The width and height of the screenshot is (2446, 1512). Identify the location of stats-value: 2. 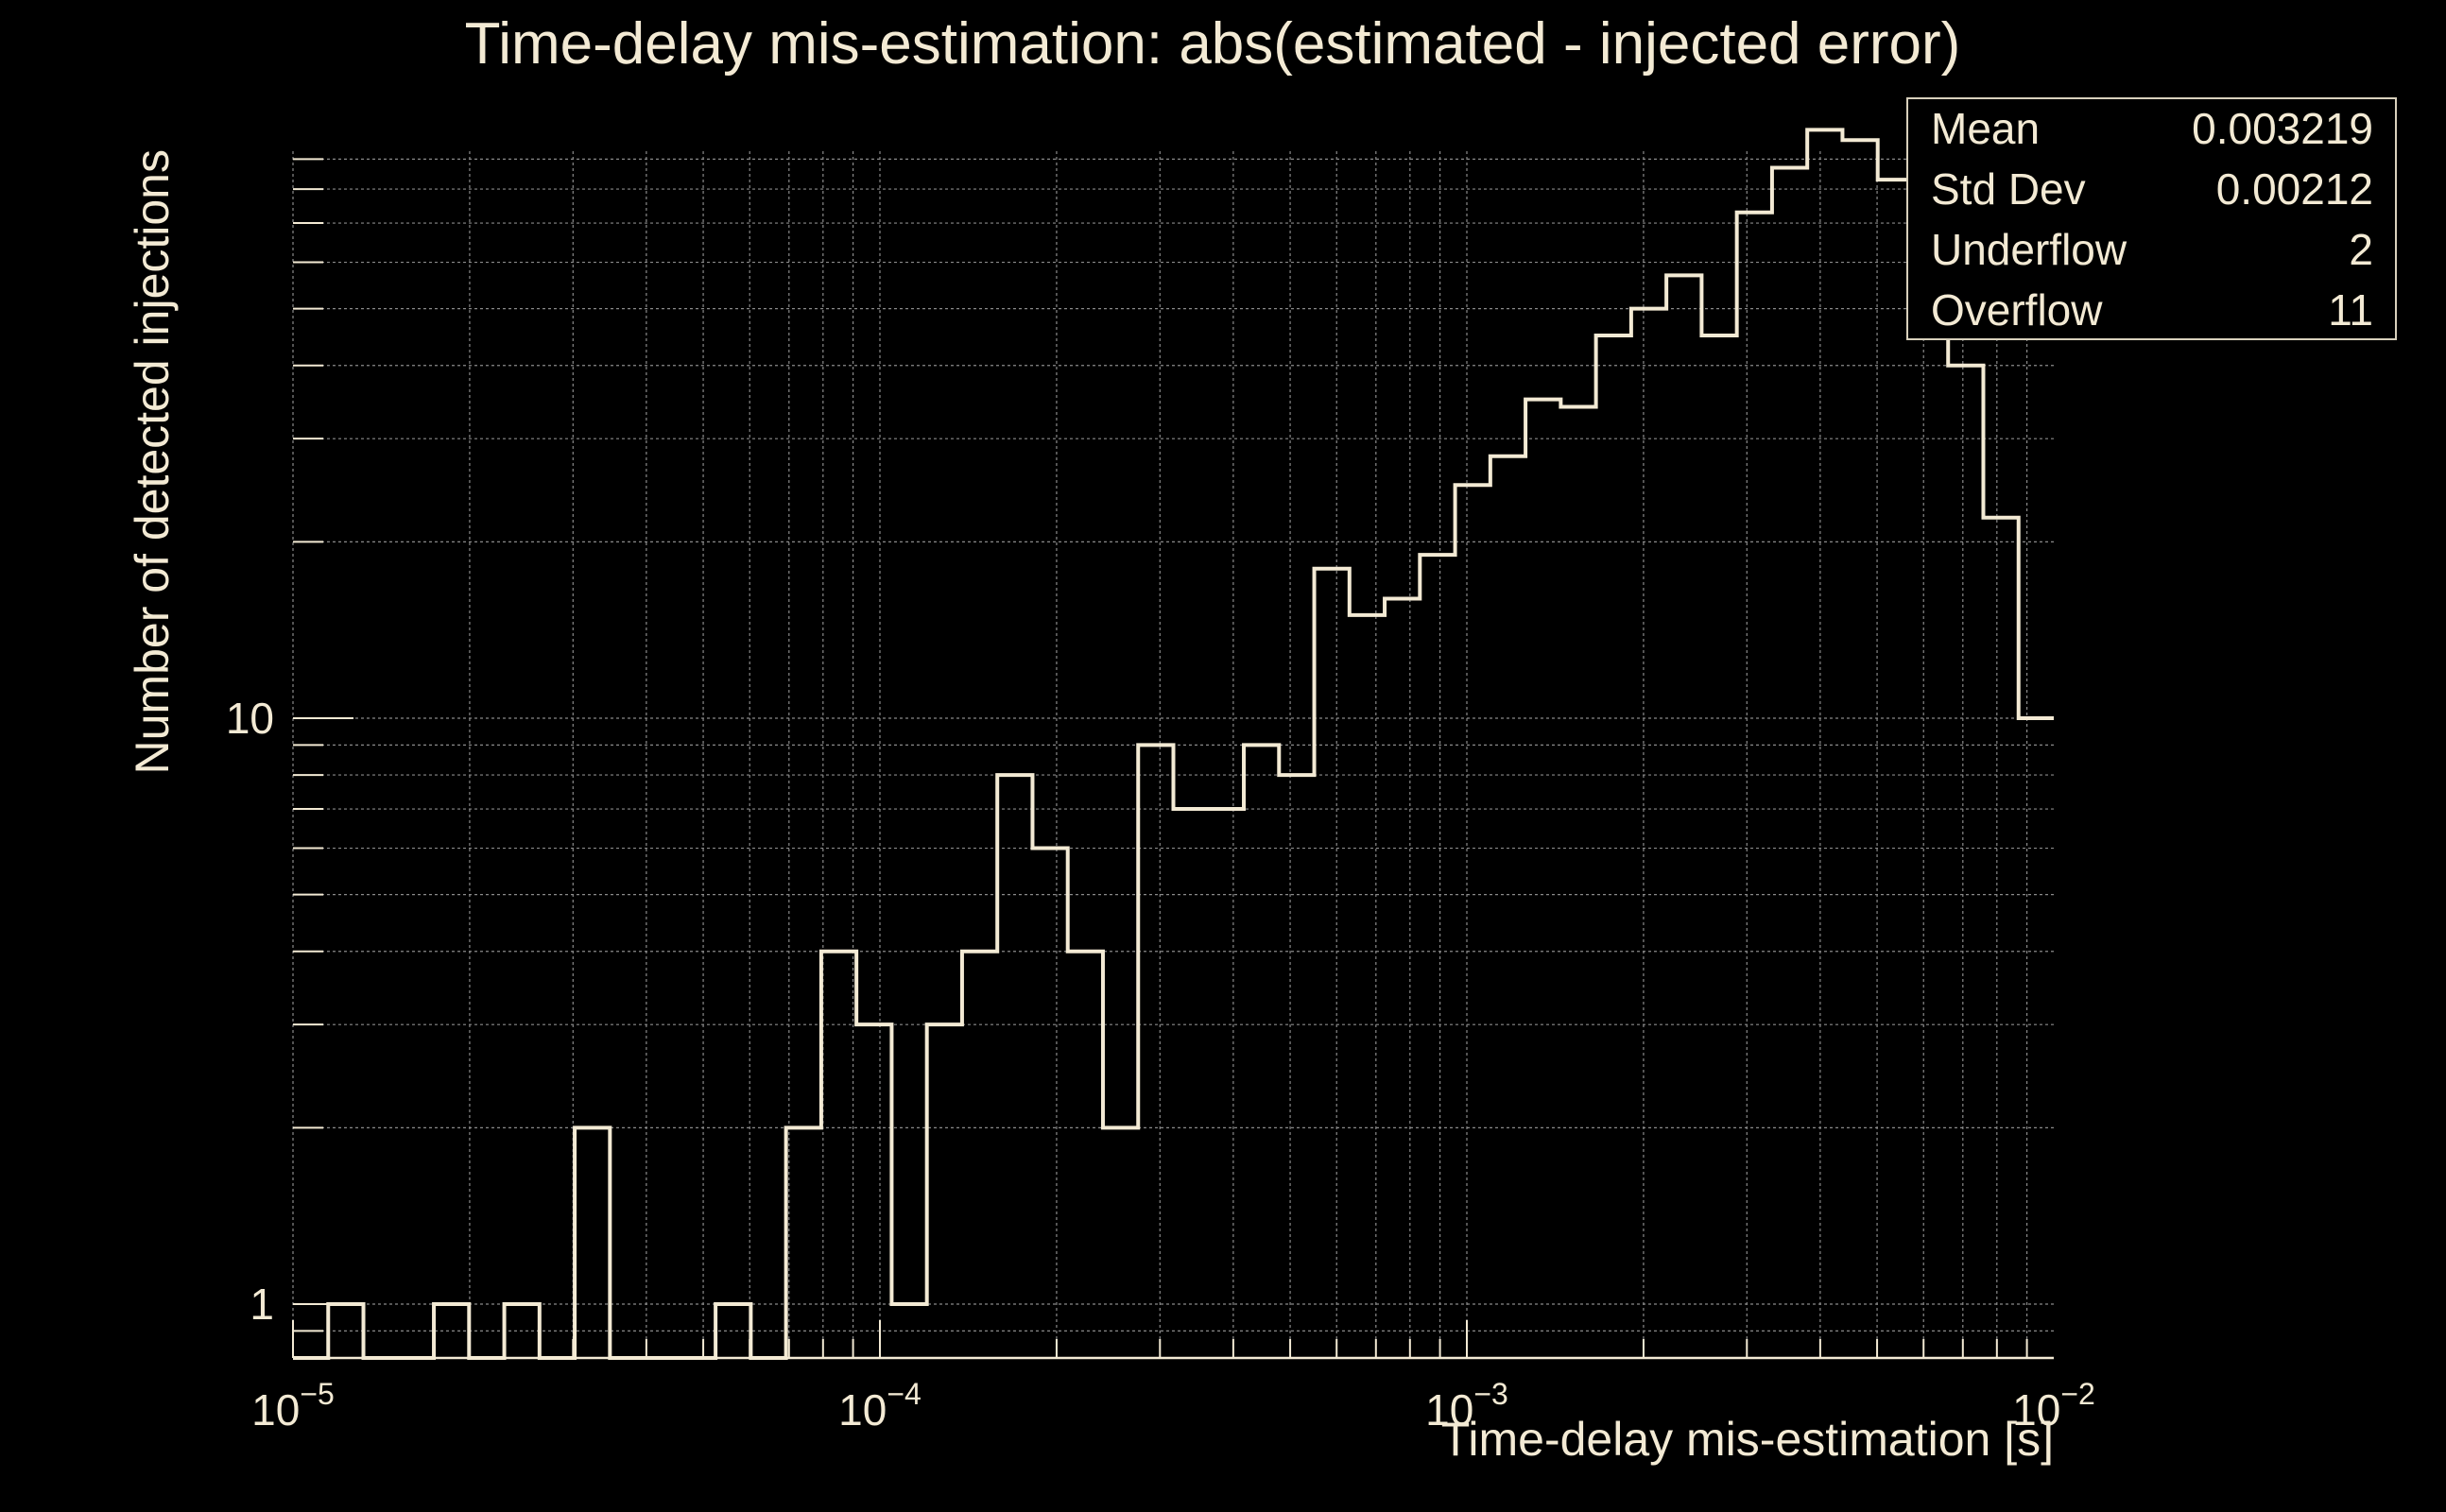
(2361, 249).